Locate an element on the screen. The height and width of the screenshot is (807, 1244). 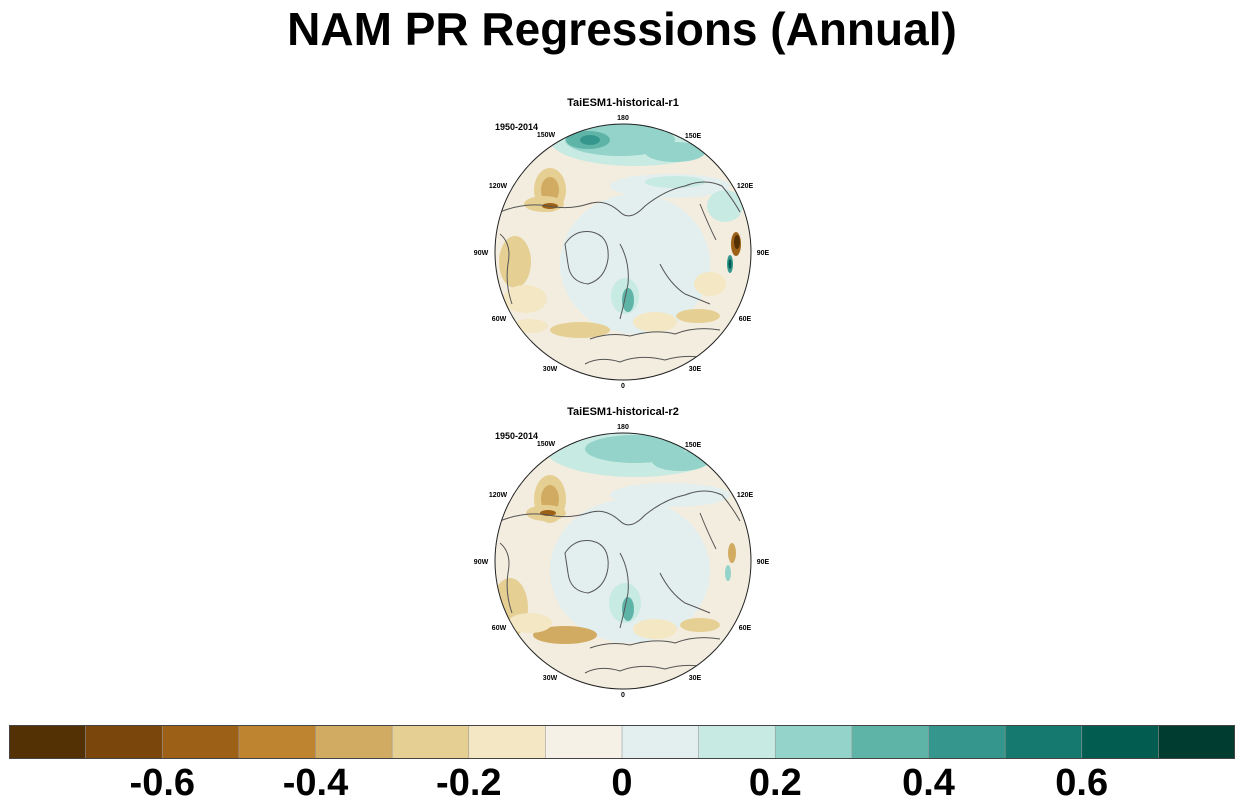
polar-map-r1: TaiESM1-historical-r1 1950-2014 is located at coordinates (622, 243).